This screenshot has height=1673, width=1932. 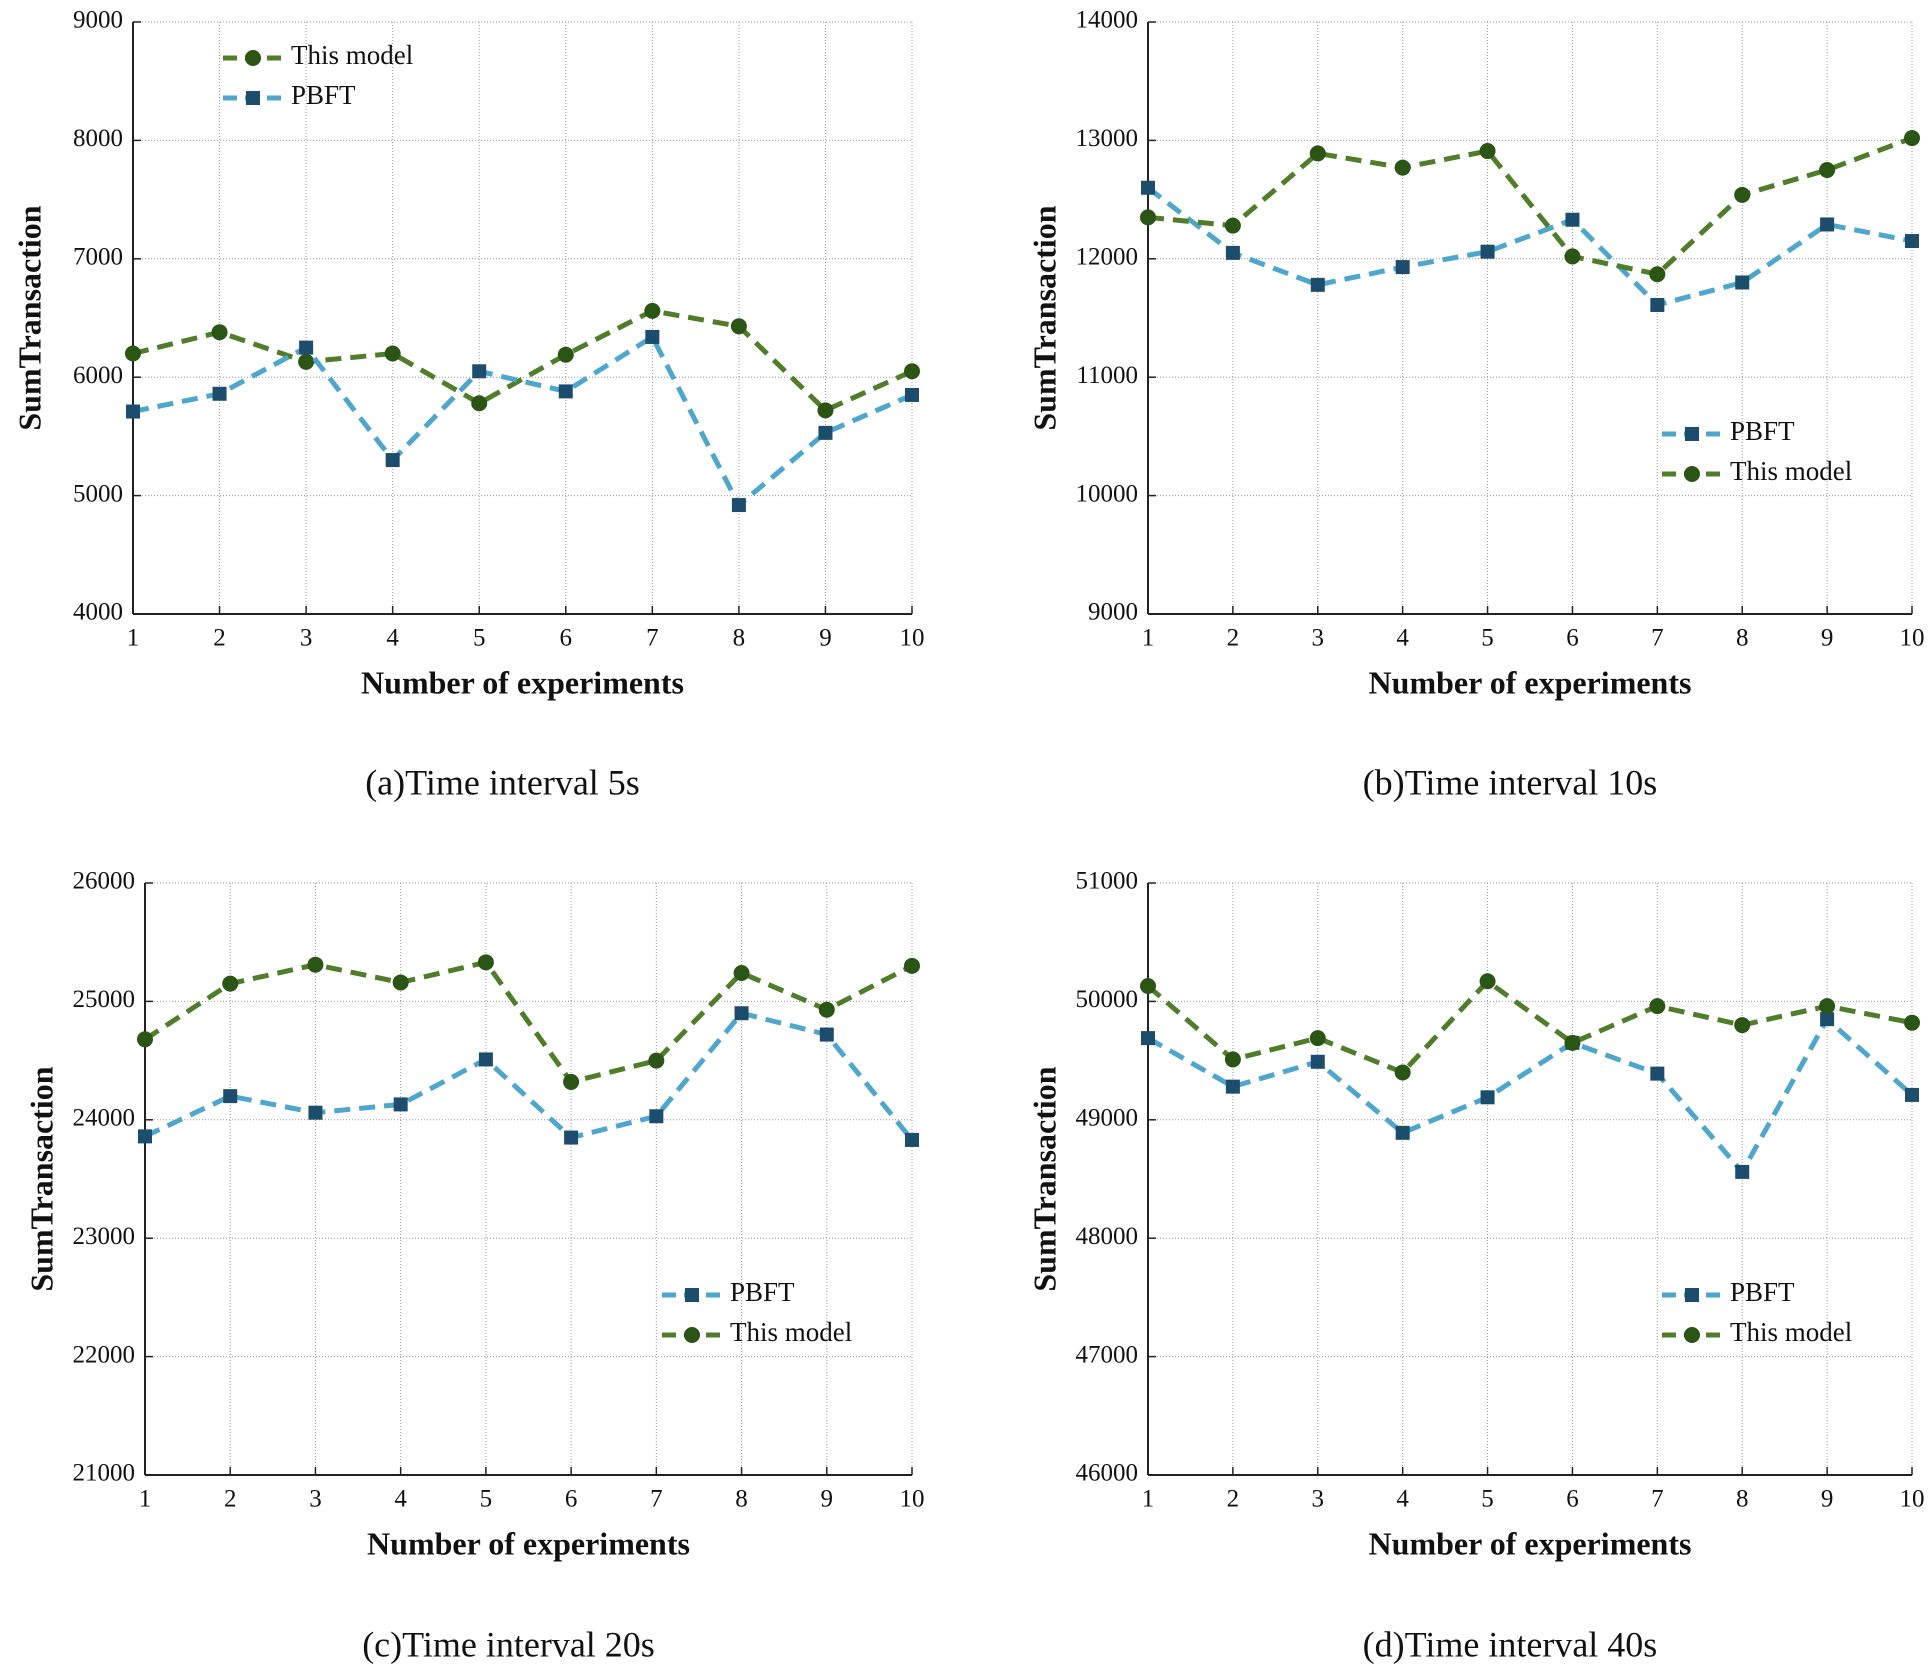 I want to click on y-tick-label: 11000, so click(x=1107, y=375).